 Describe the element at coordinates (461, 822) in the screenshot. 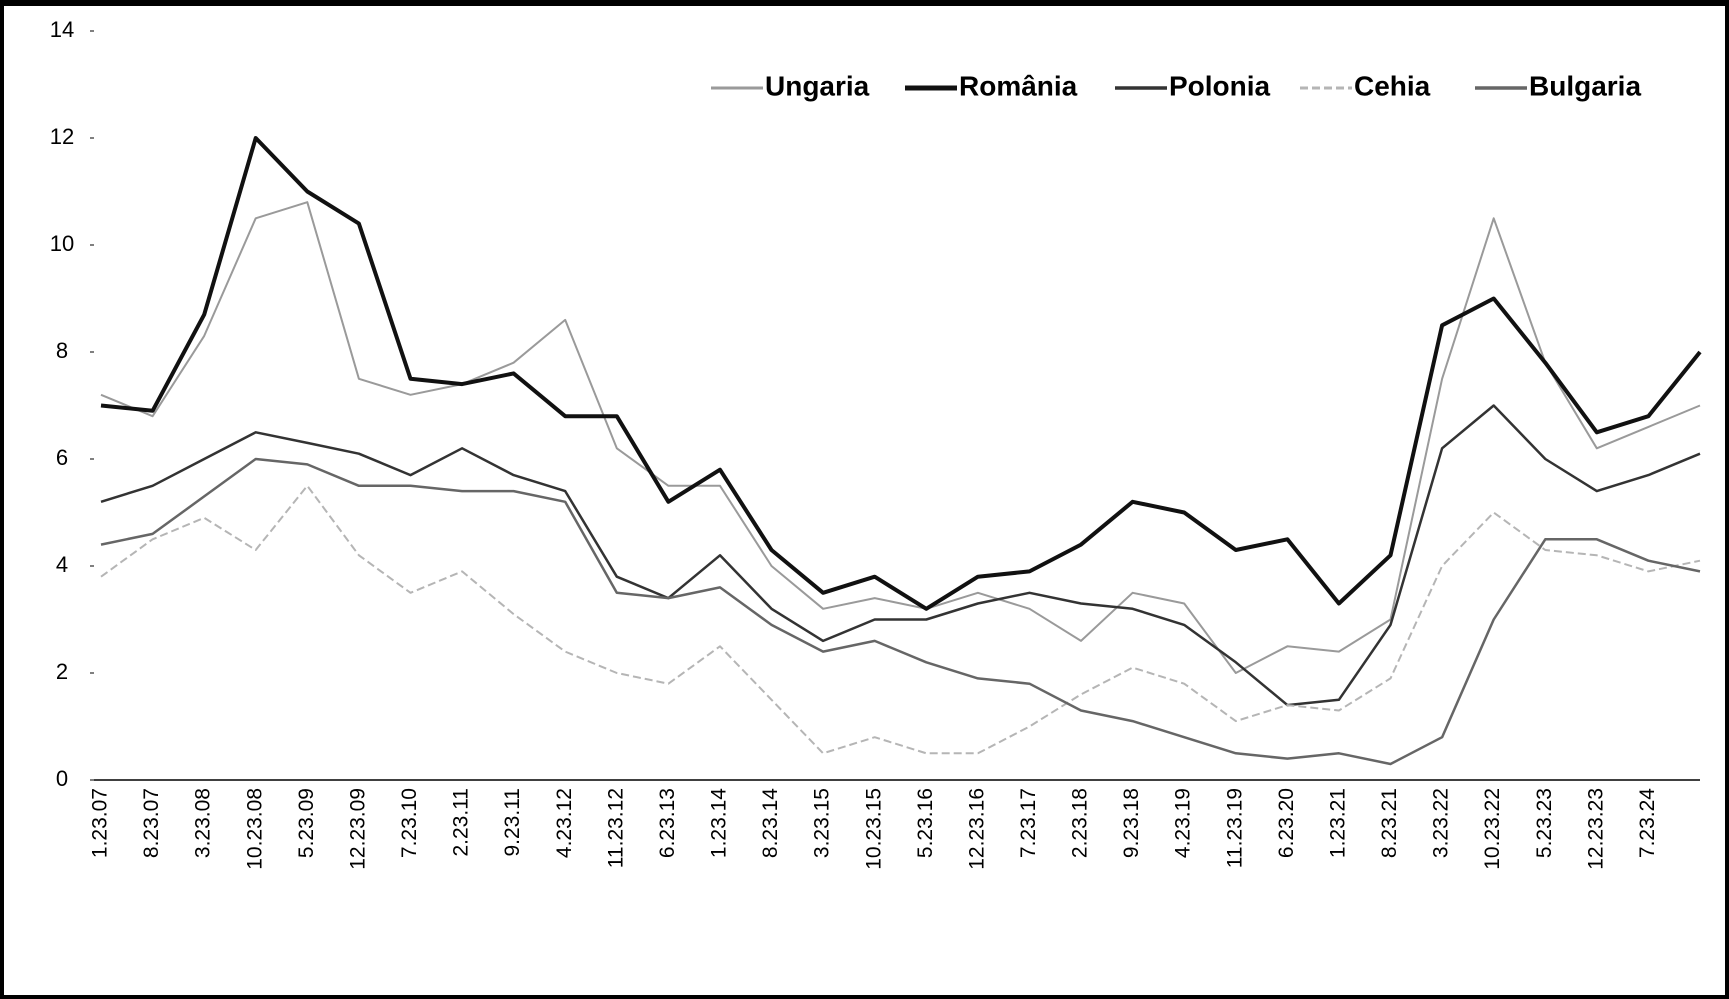

I see `x-tick-label: 2.23.11` at that location.